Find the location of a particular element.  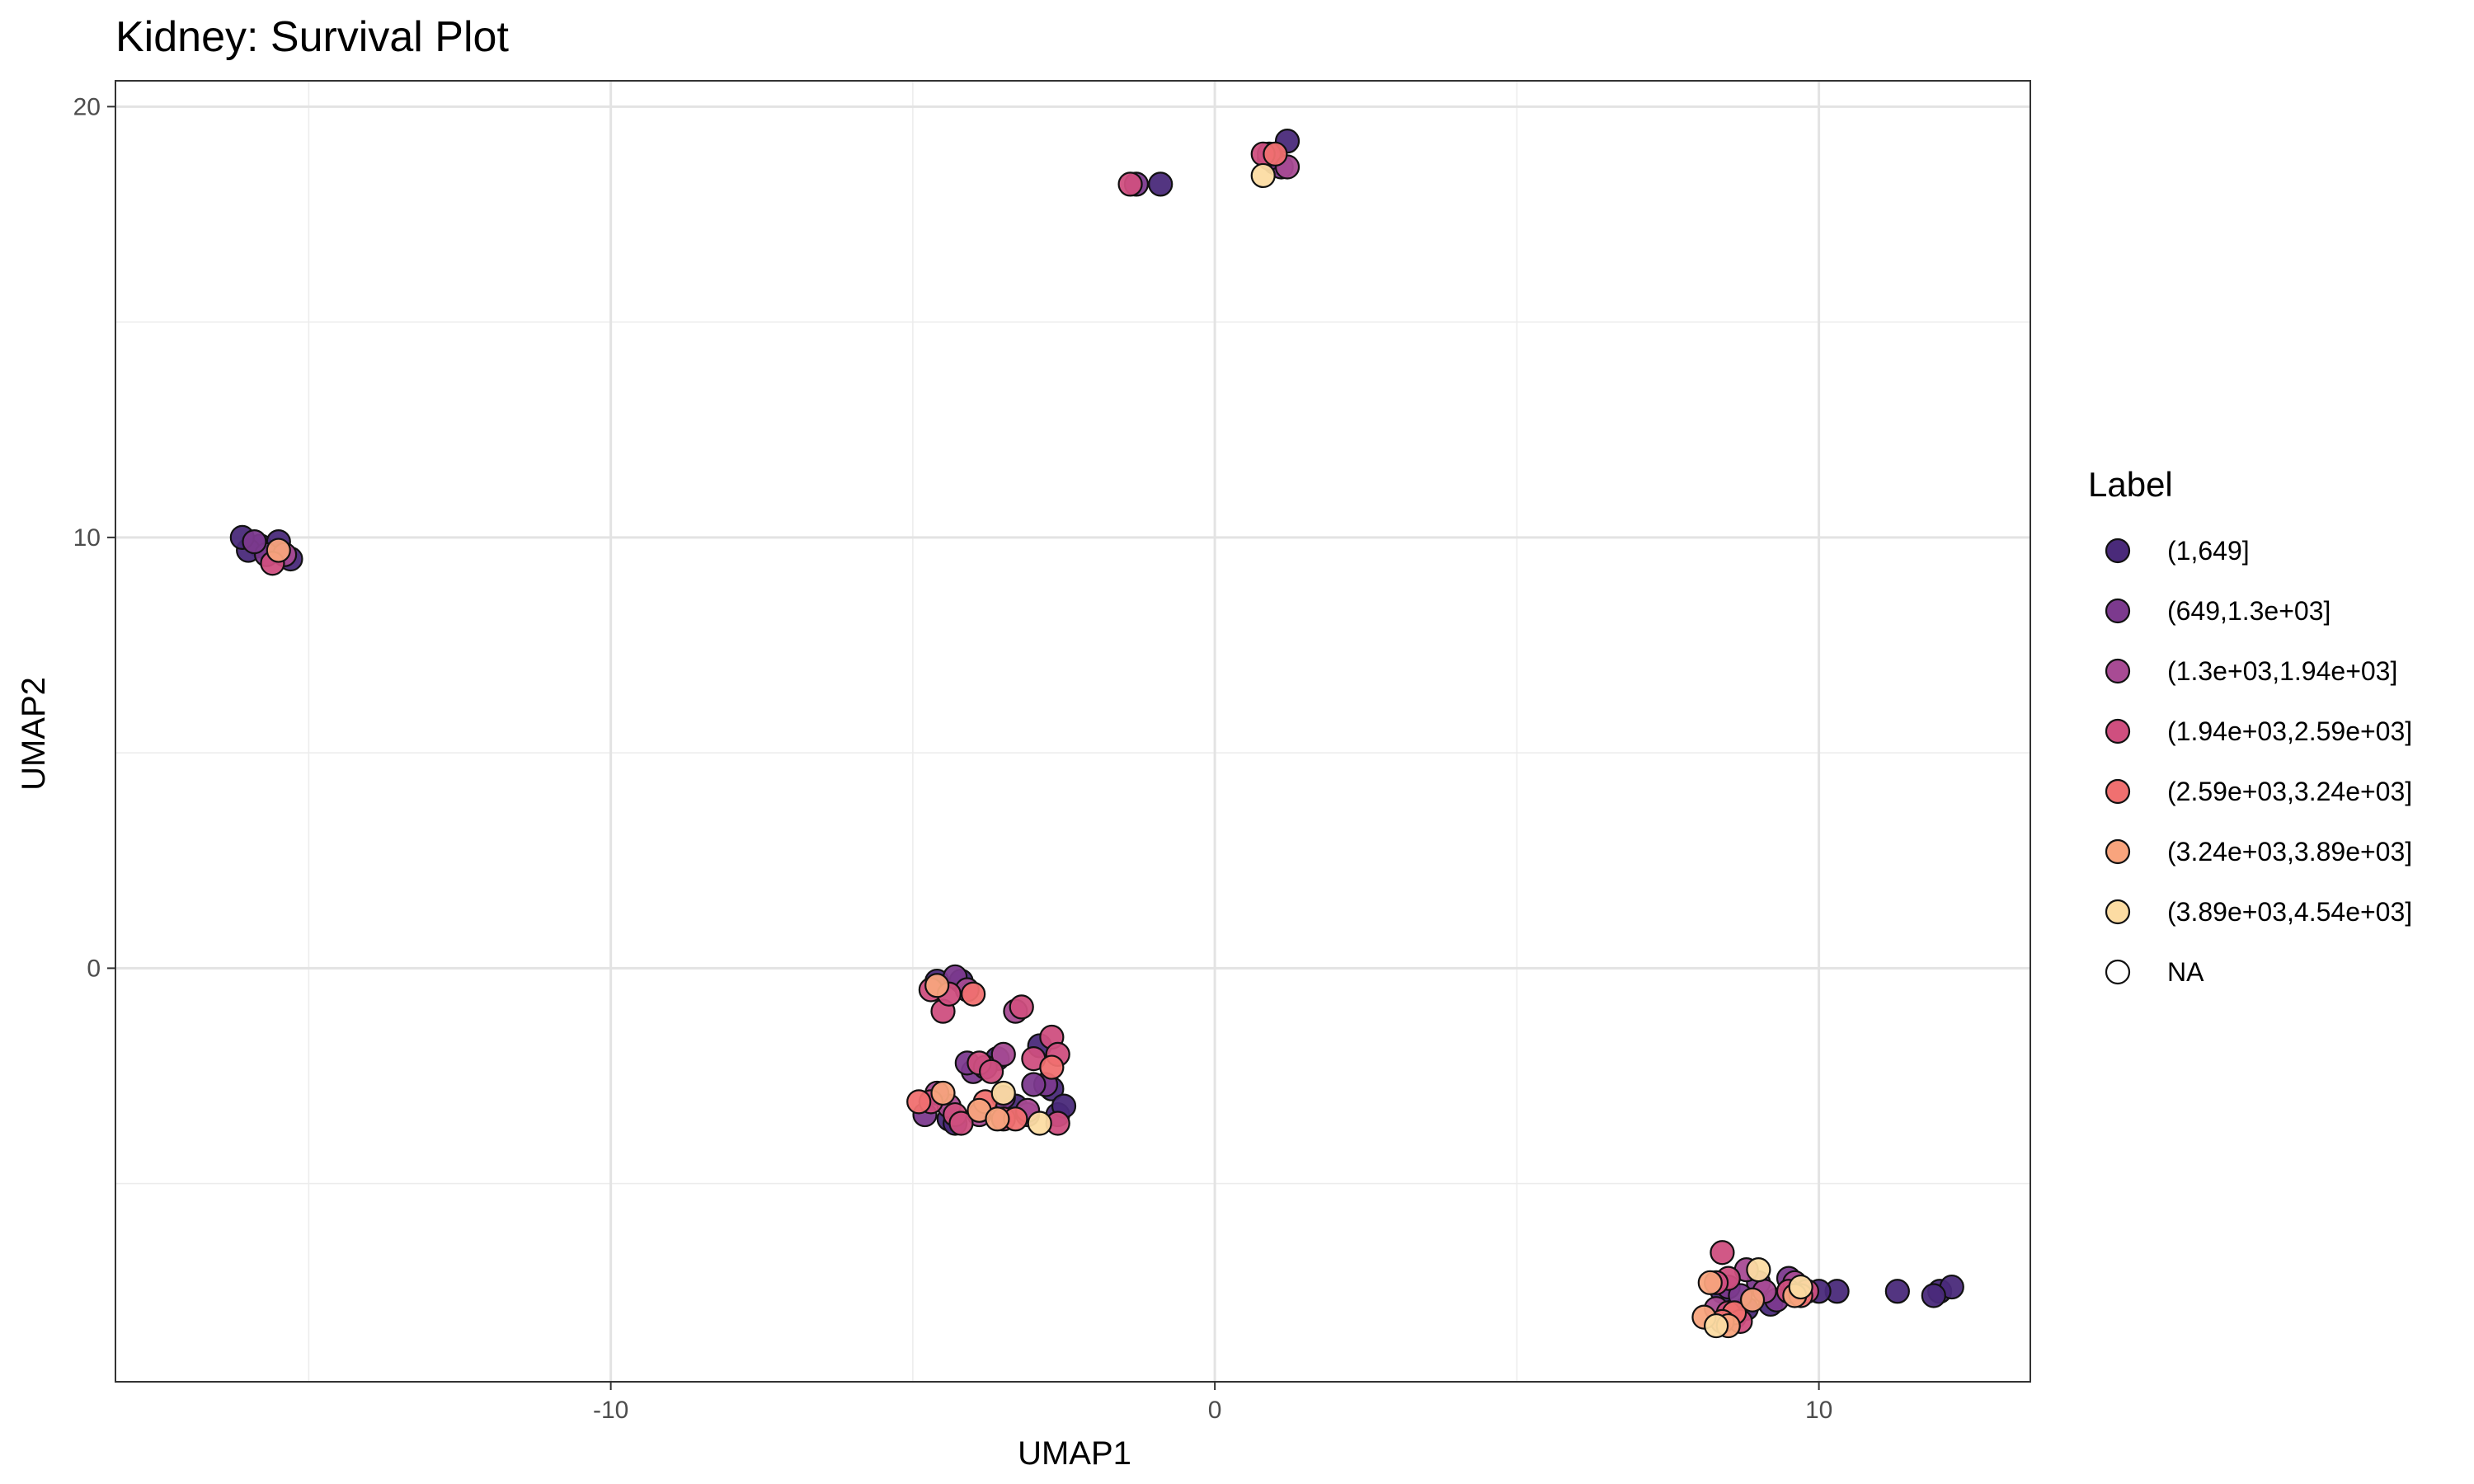

legend-item: (2.59e+03,3.24e+03] is located at coordinates (2258, 791).